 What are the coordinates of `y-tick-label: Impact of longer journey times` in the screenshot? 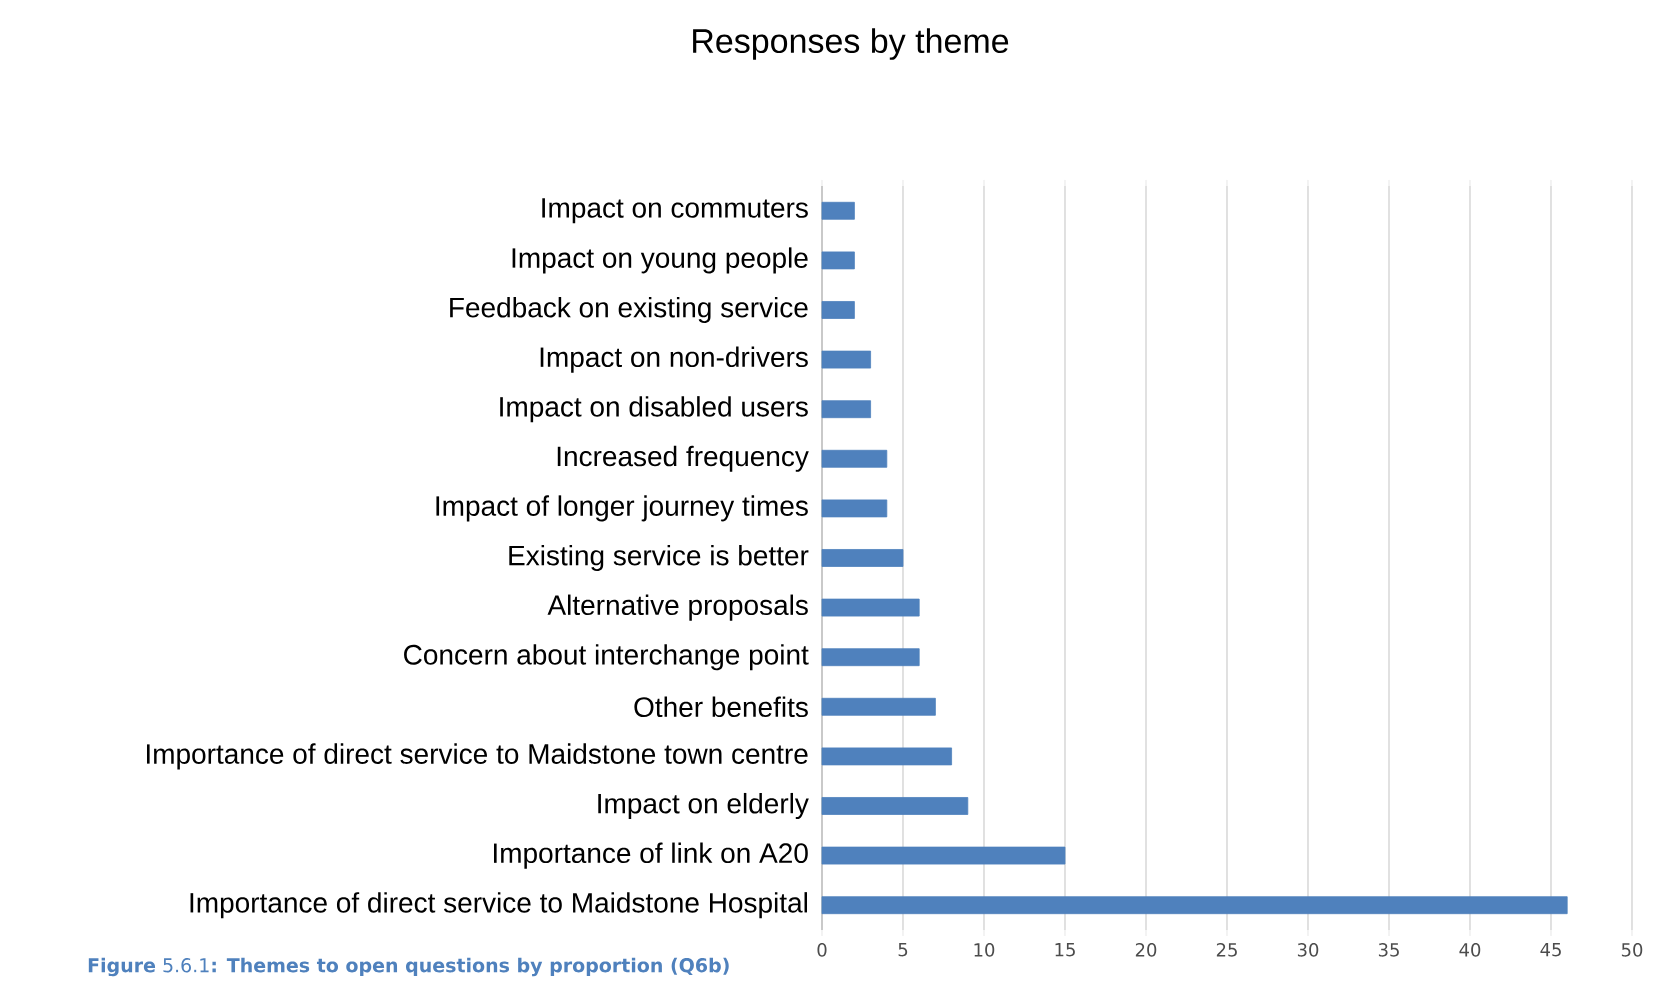 It's located at (622, 508).